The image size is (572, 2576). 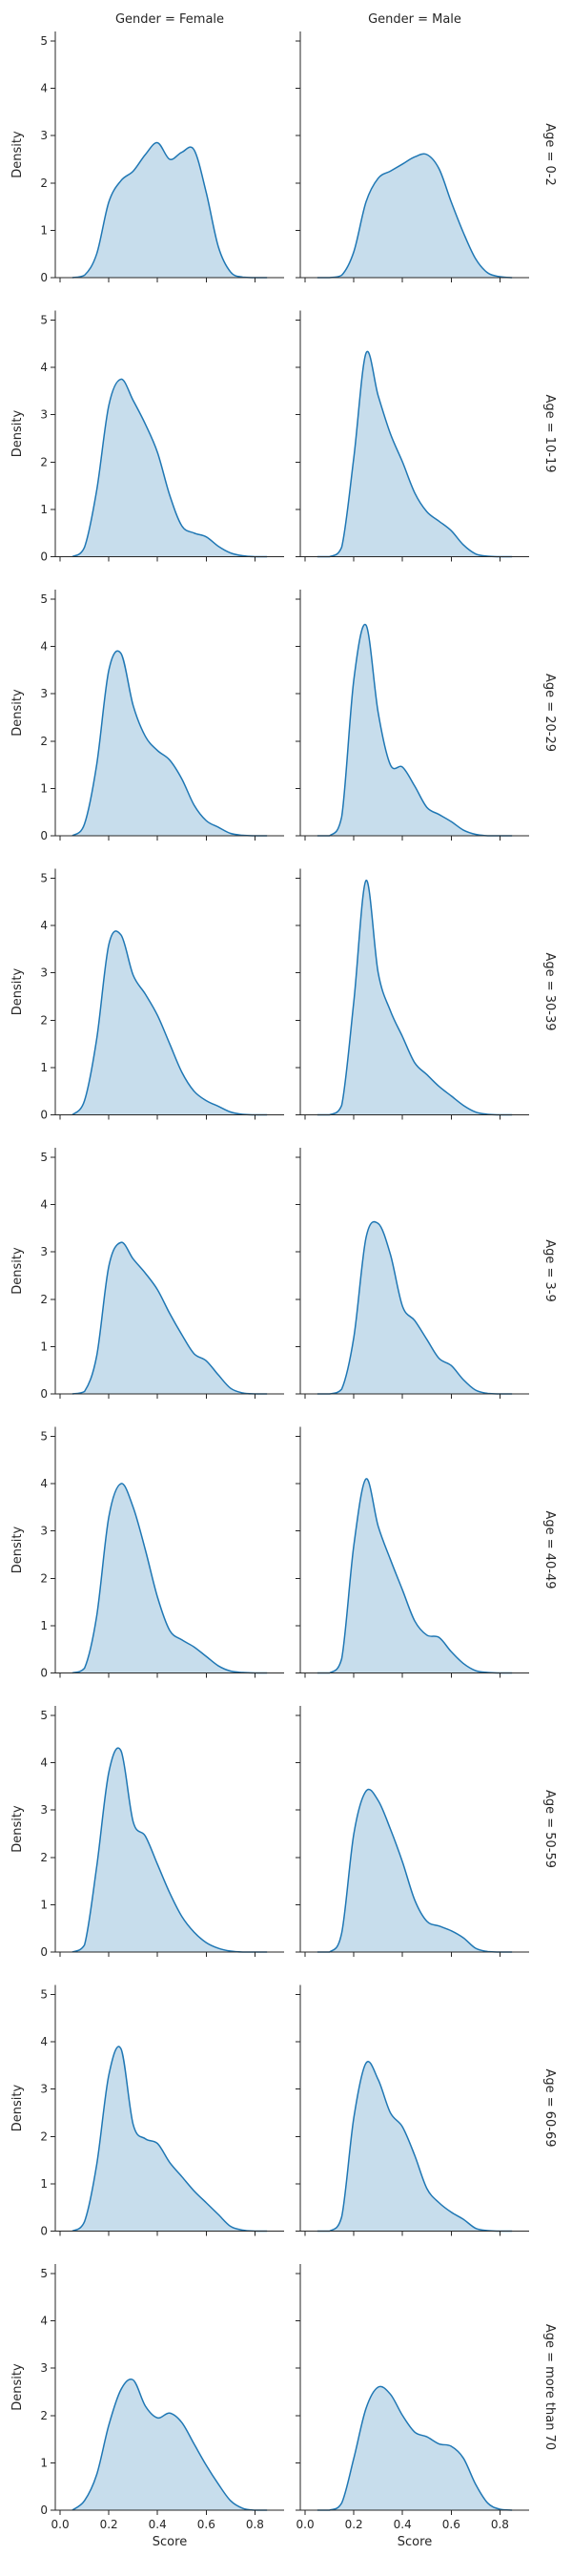 I want to click on facet-panel-age-0-2-gender-female: 0 1 2 3 4 5 Density, so click(x=147, y=157).